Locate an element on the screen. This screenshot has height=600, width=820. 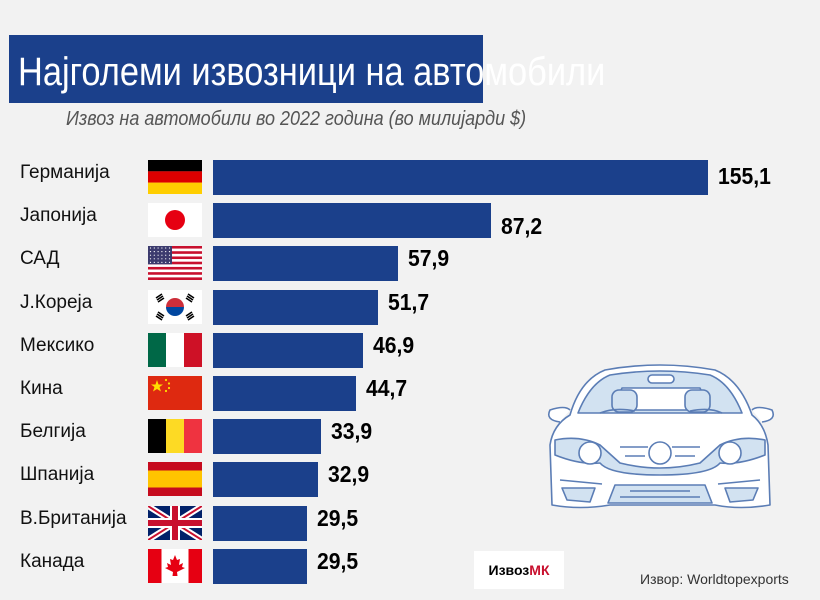
spain-flag-icon is located at coordinates (175, 479).